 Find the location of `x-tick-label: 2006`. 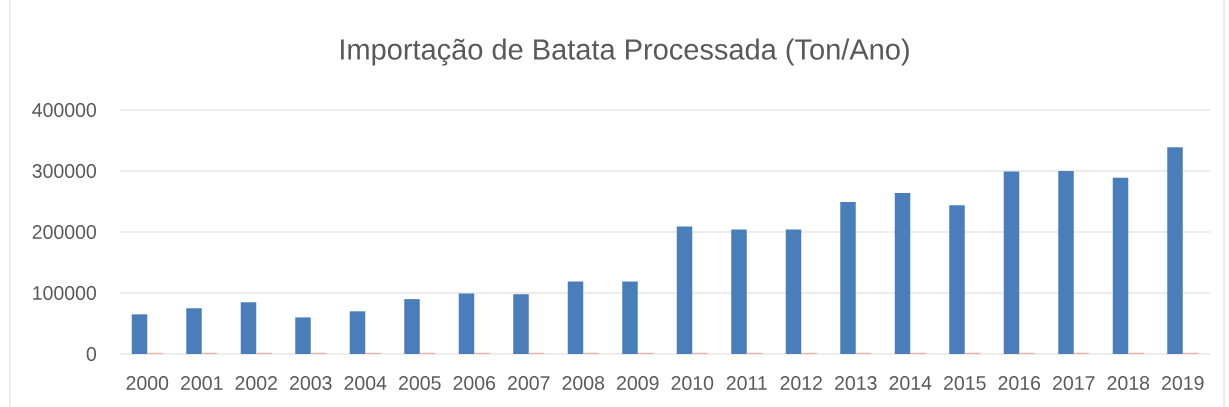

x-tick-label: 2006 is located at coordinates (474, 383).